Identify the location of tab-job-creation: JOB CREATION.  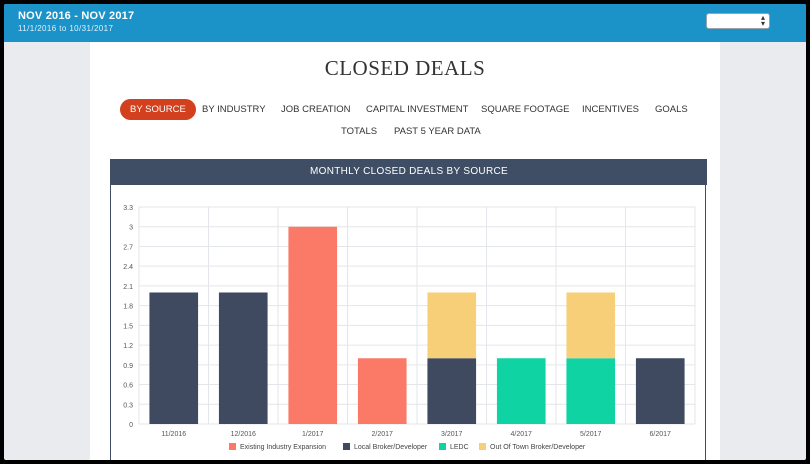
(316, 109).